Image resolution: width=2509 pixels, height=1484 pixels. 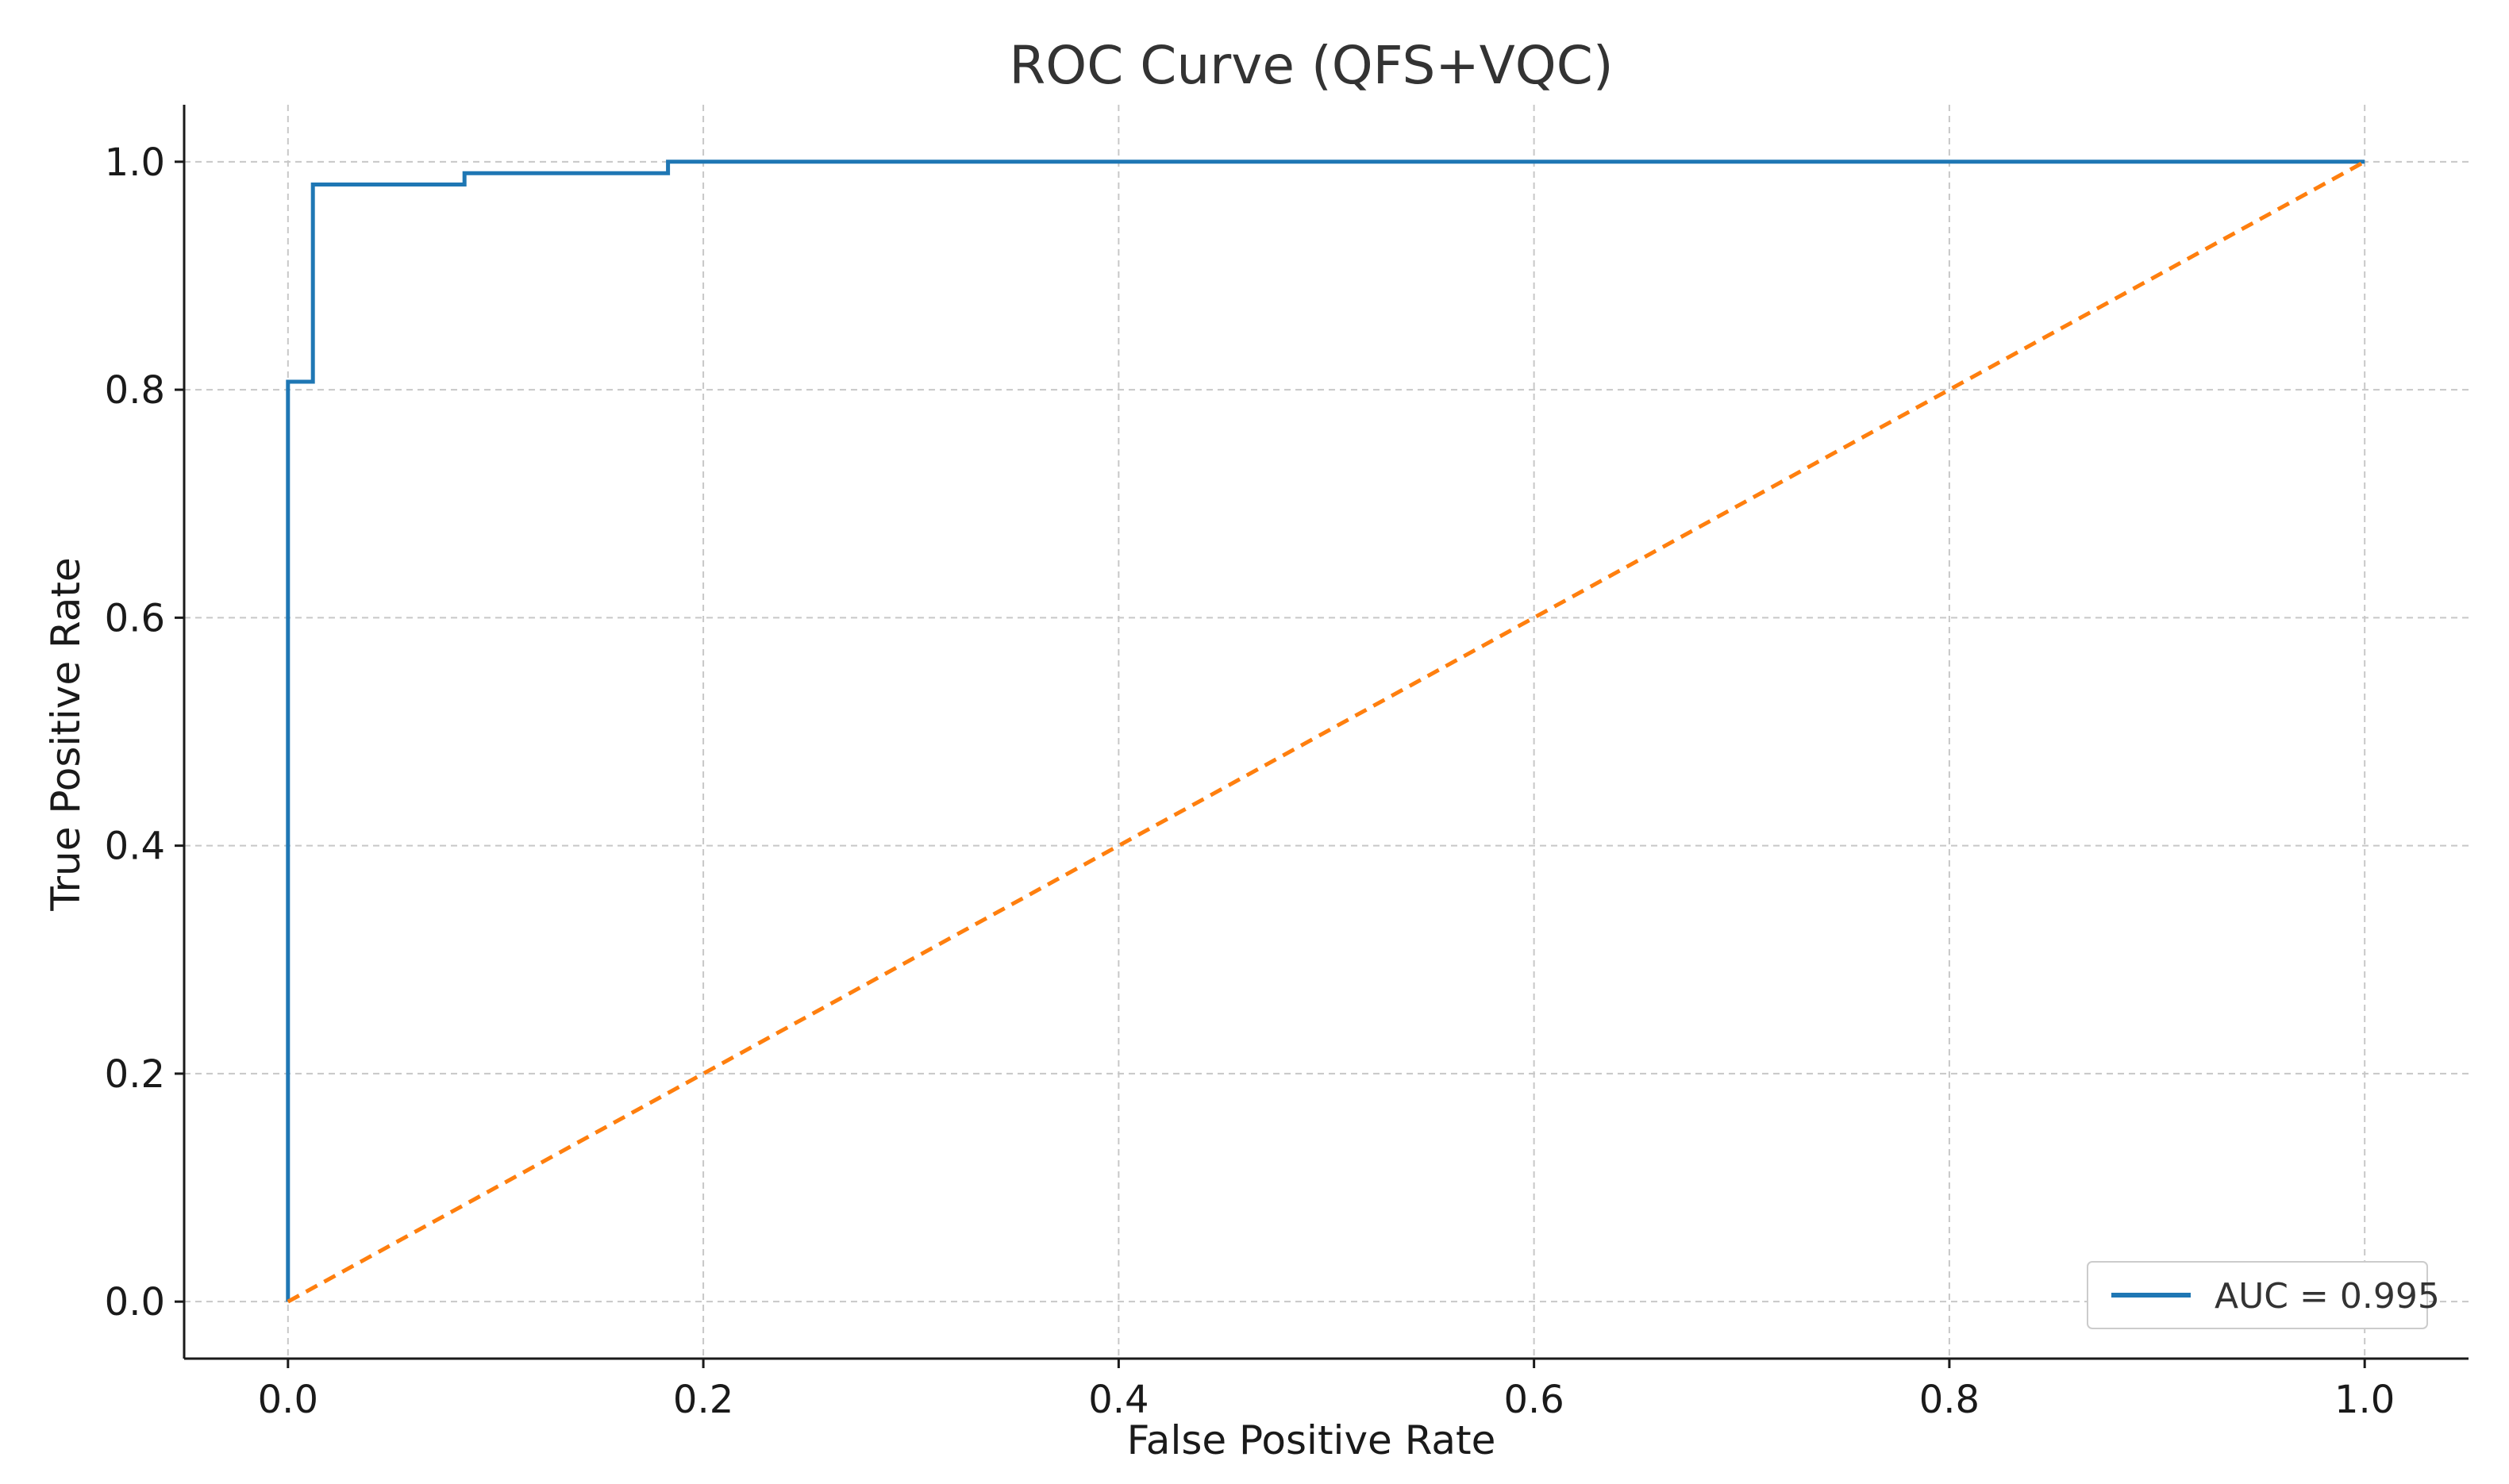 What do you see at coordinates (2327, 1296) in the screenshot?
I see `legend-label-auc: AUC = 0.995` at bounding box center [2327, 1296].